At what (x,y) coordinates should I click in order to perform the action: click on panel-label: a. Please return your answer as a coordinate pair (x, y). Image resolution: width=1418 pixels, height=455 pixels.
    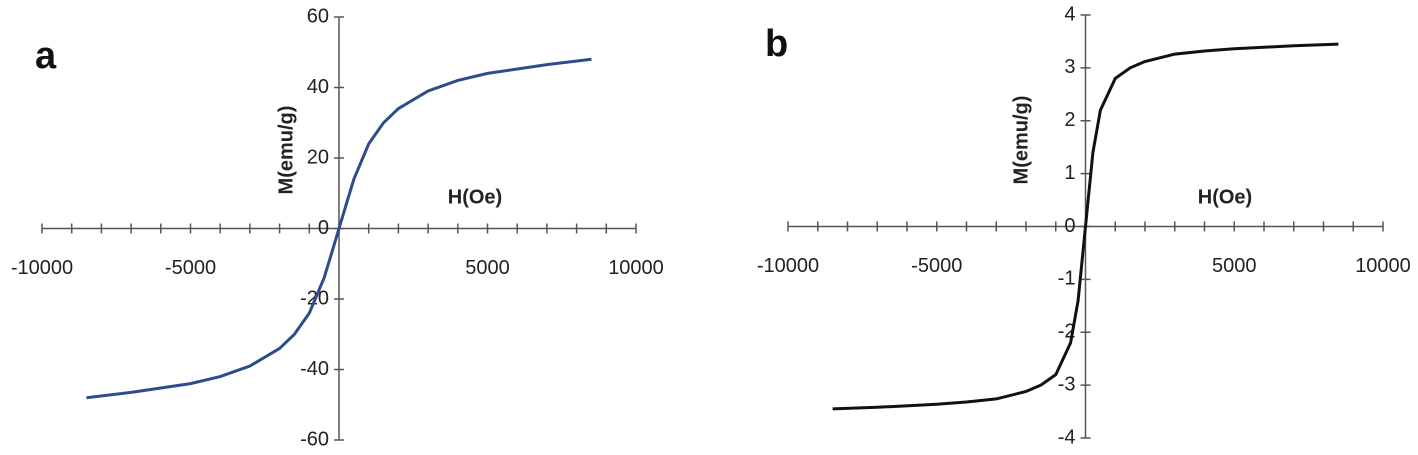
    Looking at the image, I should click on (46, 56).